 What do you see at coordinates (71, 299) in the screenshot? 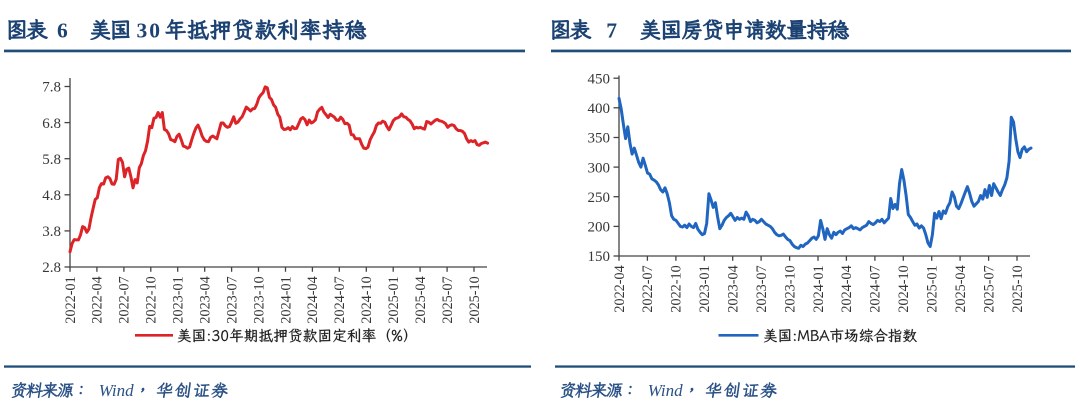
I see `svg-text: 2022-01` at bounding box center [71, 299].